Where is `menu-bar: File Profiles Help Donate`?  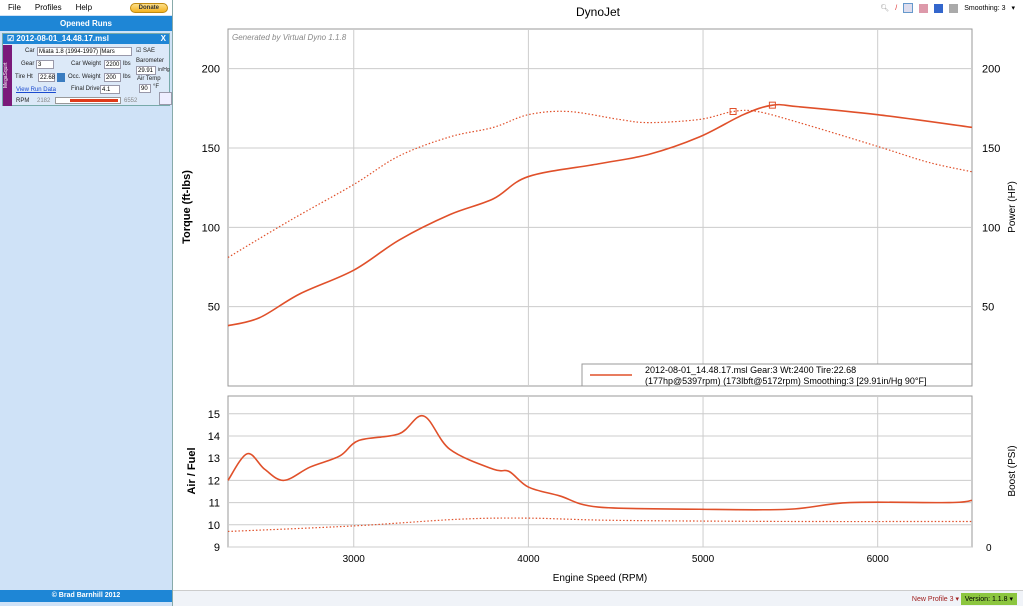
menu-bar: File Profiles Help Donate is located at coordinates (86, 7).